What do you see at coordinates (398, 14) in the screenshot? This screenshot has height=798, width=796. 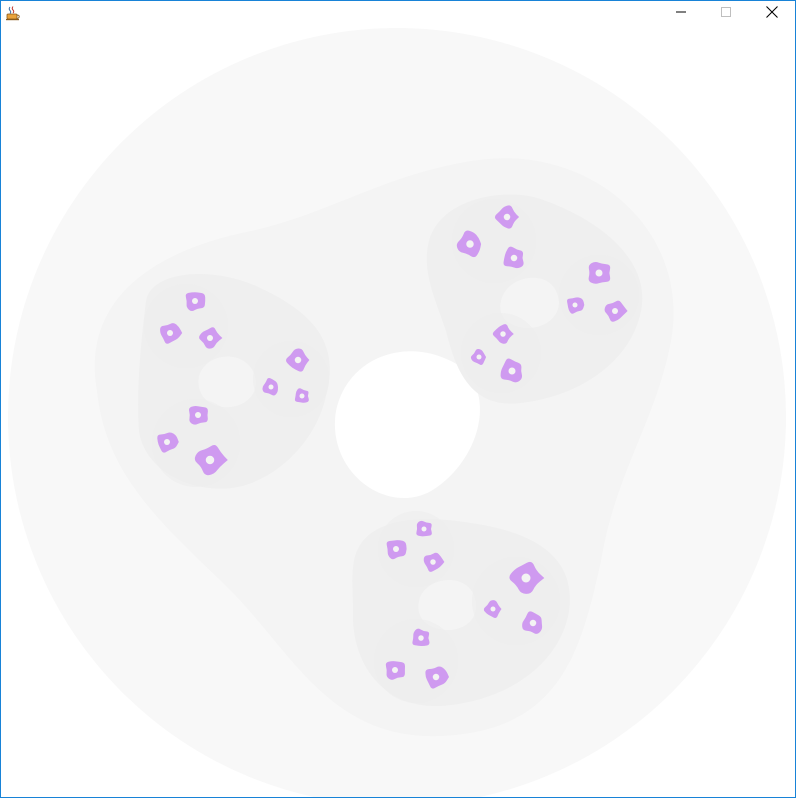 I see `title-bar` at bounding box center [398, 14].